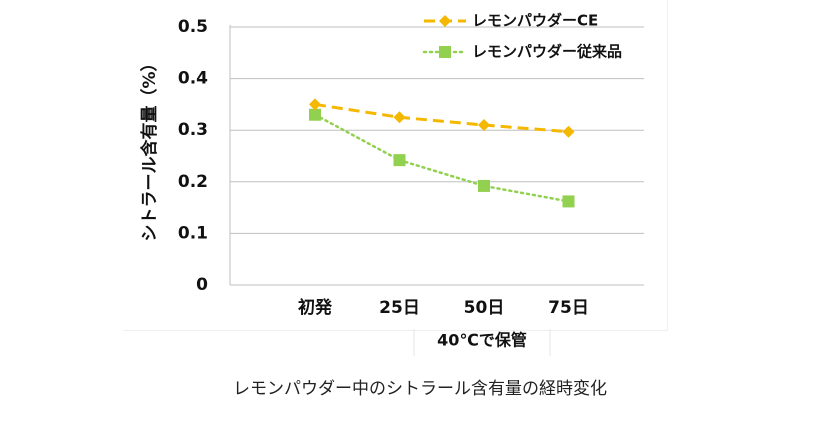  Describe the element at coordinates (315, 307) in the screenshot. I see `x-tick-label: 初発` at that location.